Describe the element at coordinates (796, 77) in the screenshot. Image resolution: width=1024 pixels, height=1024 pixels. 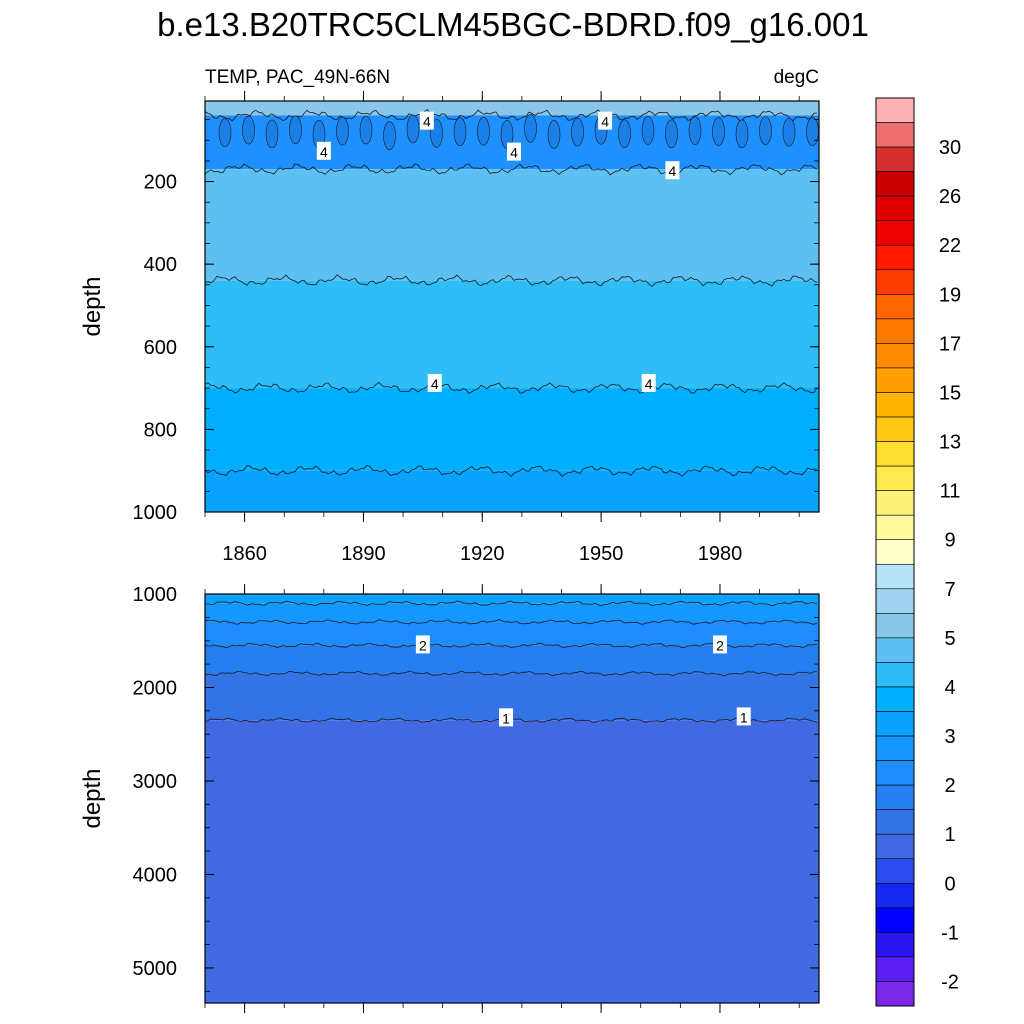
I see `subtitle-right: degC` at that location.